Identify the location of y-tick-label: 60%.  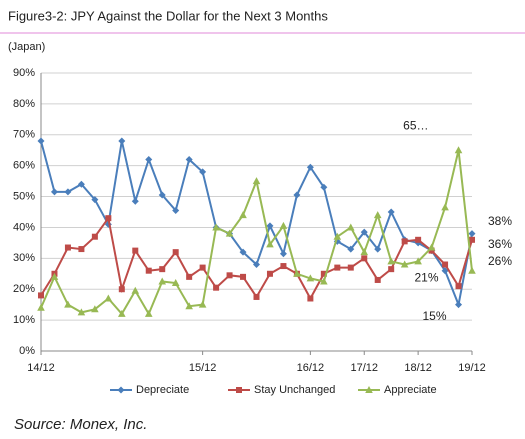
(24, 166).